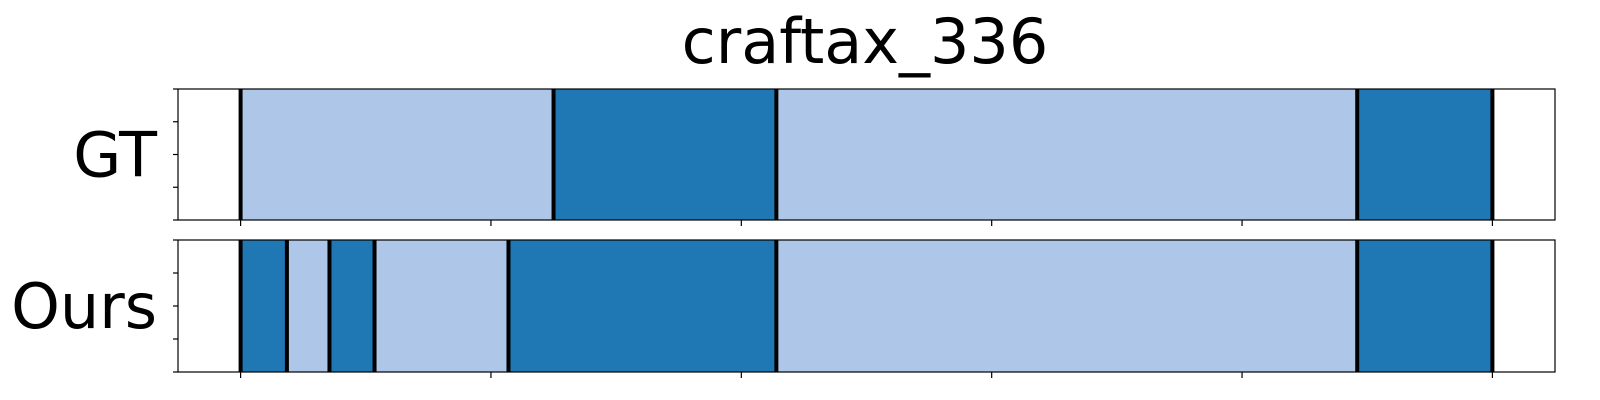 This screenshot has width=1600, height=400. I want to click on row-label-gt: GT, so click(115, 155).